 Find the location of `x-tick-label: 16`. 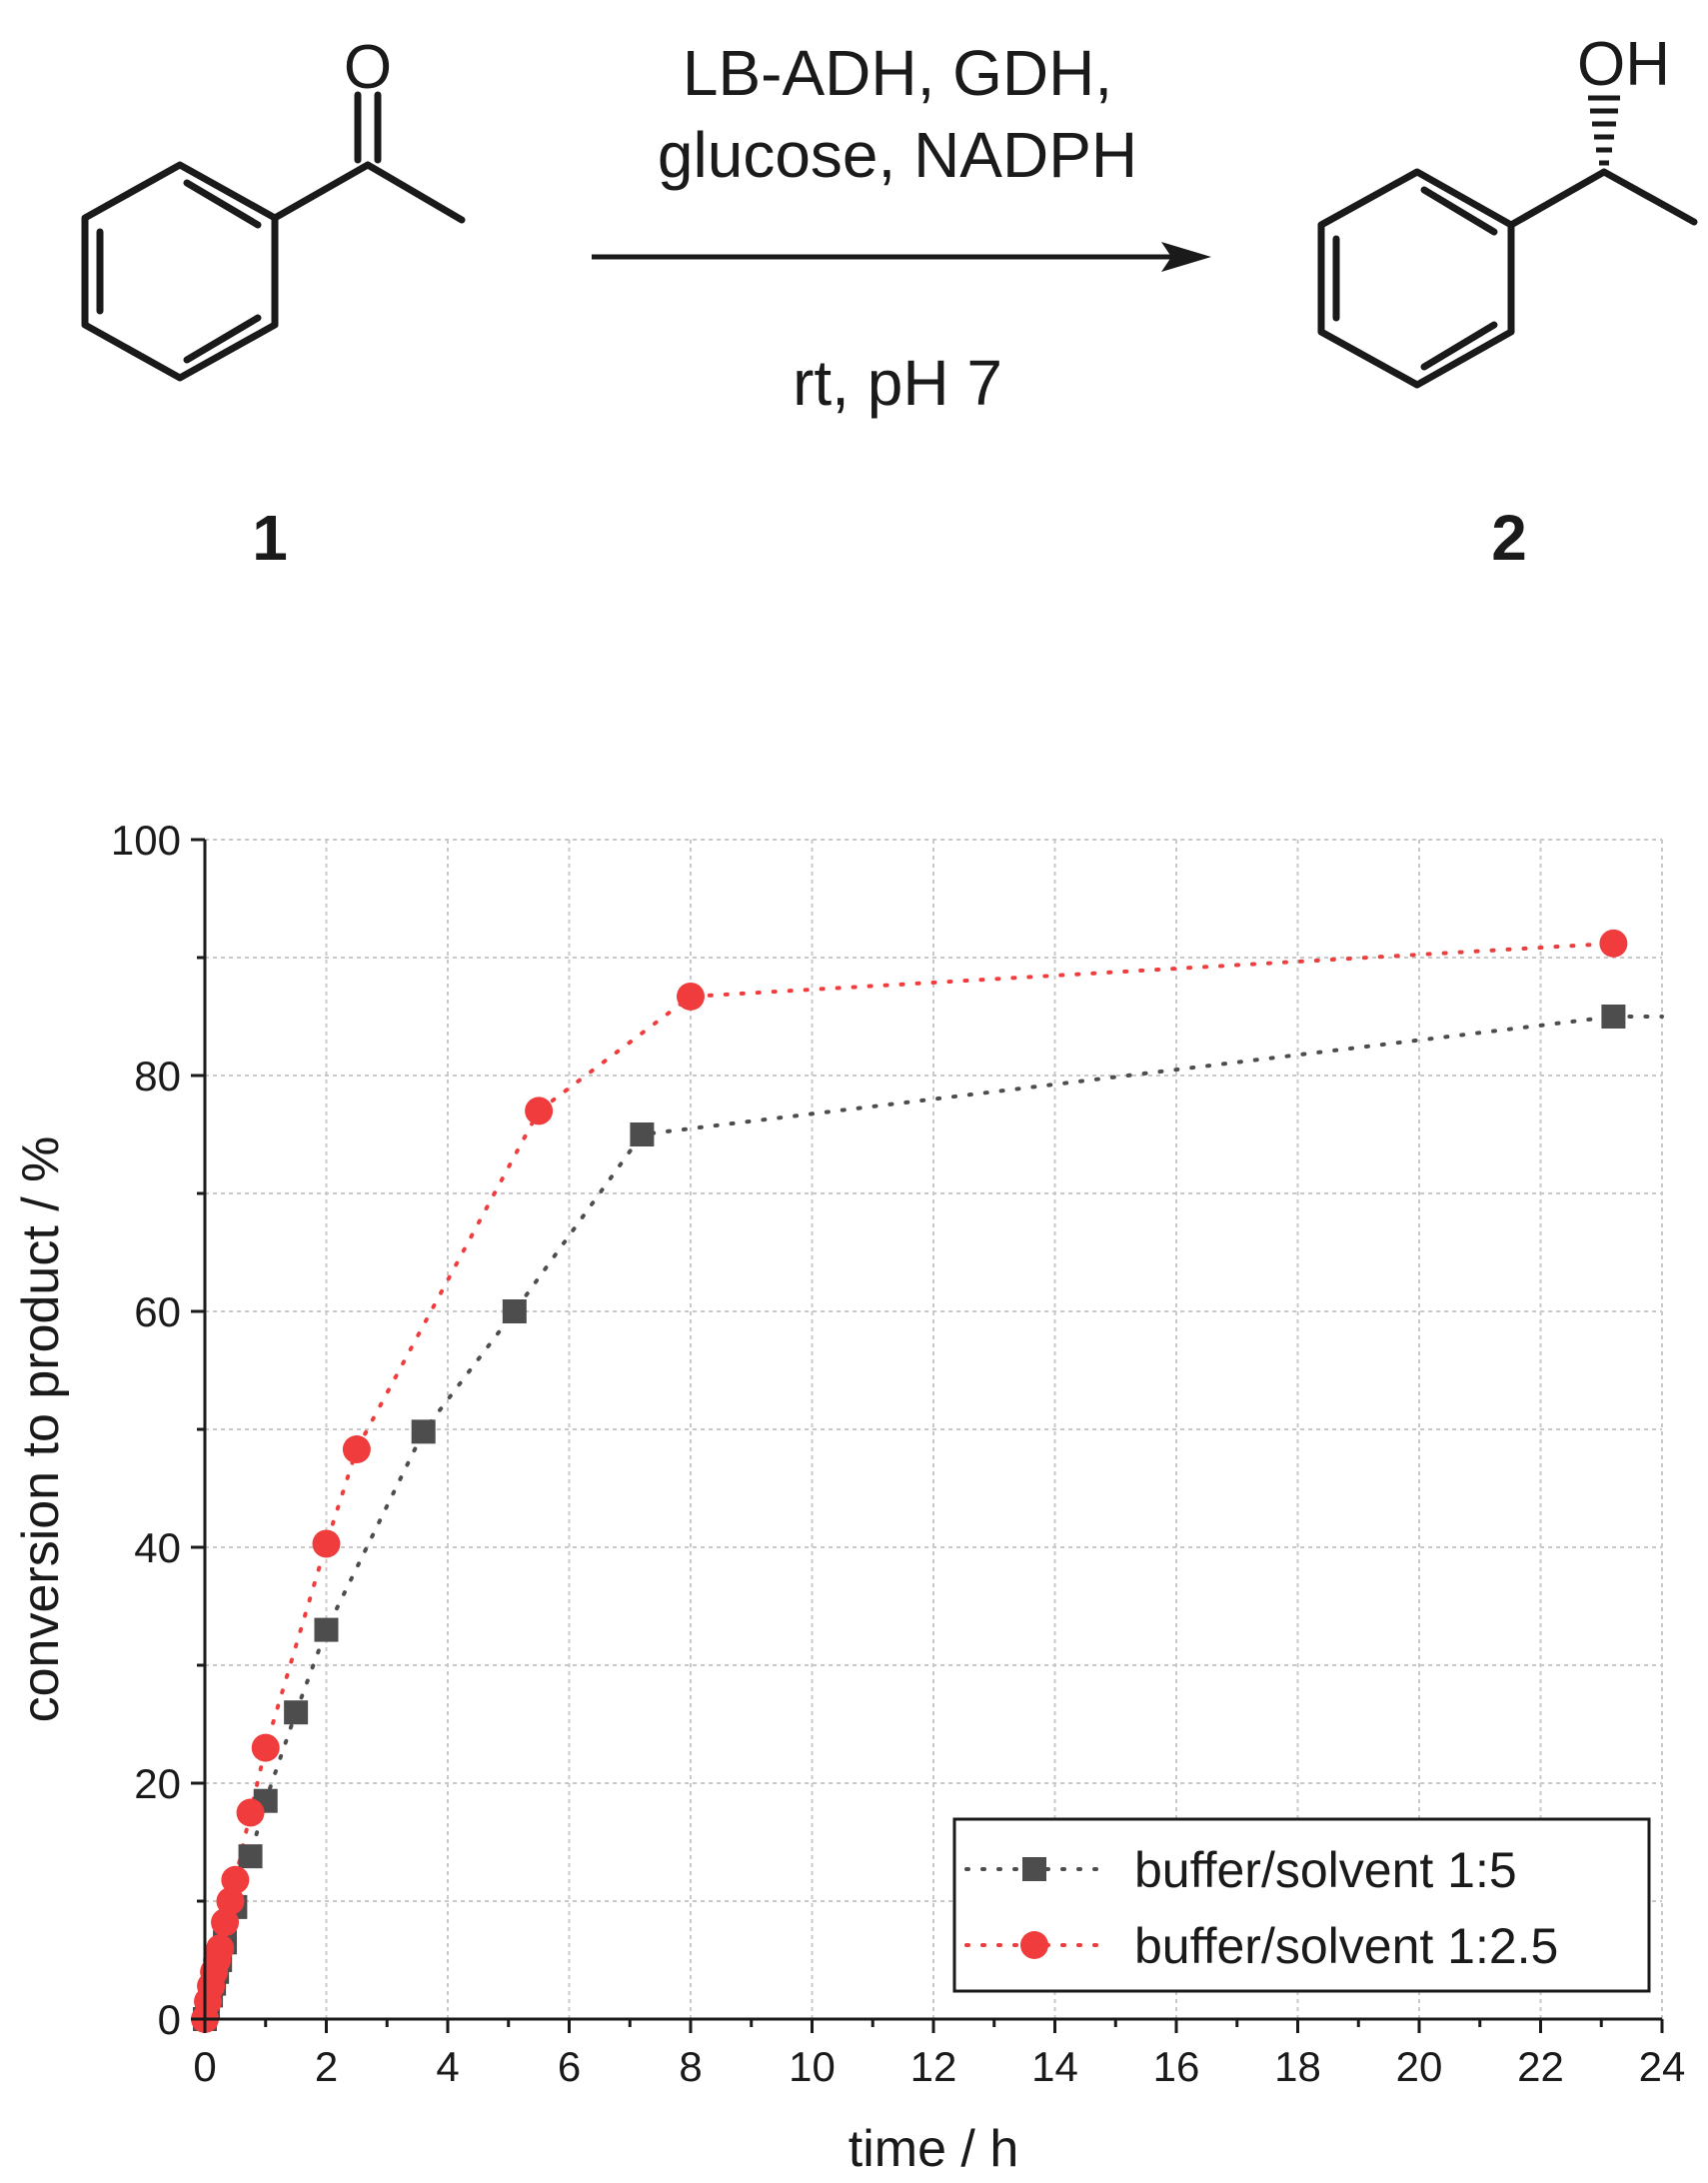

x-tick-label: 16 is located at coordinates (1176, 2066).